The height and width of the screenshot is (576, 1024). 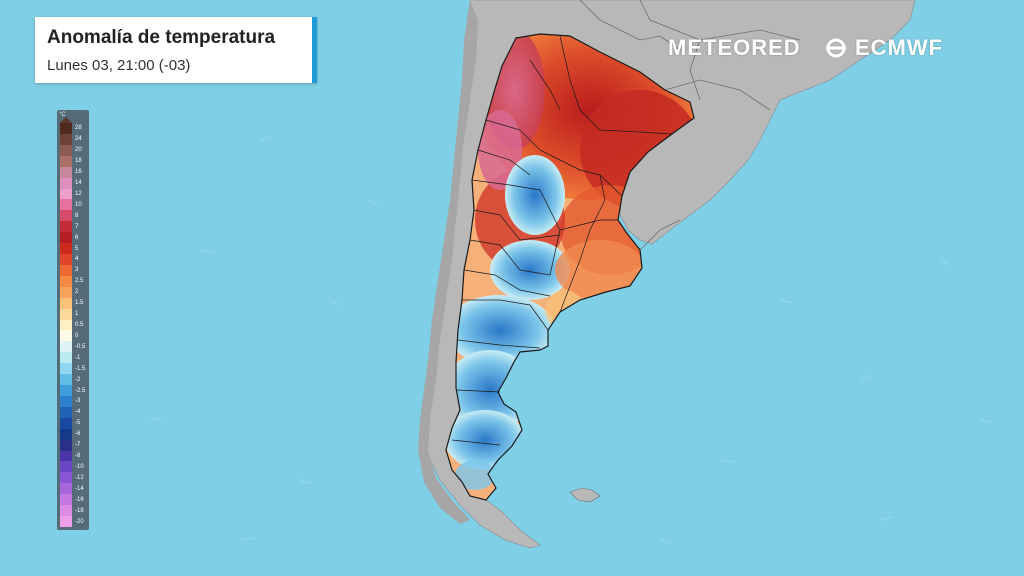 What do you see at coordinates (899, 48) in the screenshot?
I see `ecmwf-logo: ECMWF` at bounding box center [899, 48].